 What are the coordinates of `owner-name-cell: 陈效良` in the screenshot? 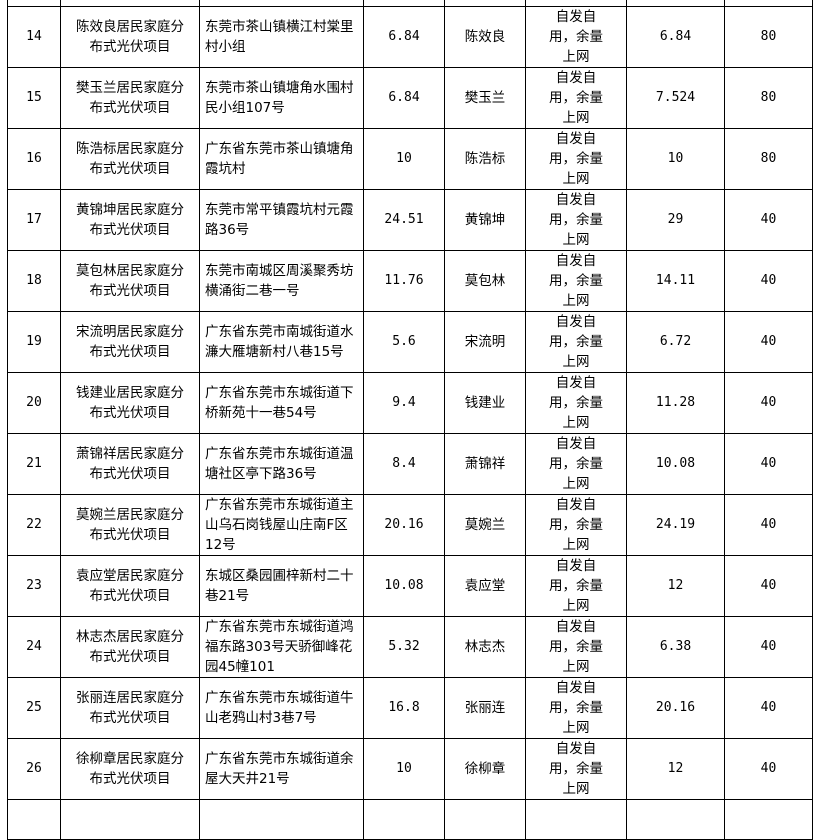 It's located at (485, 37).